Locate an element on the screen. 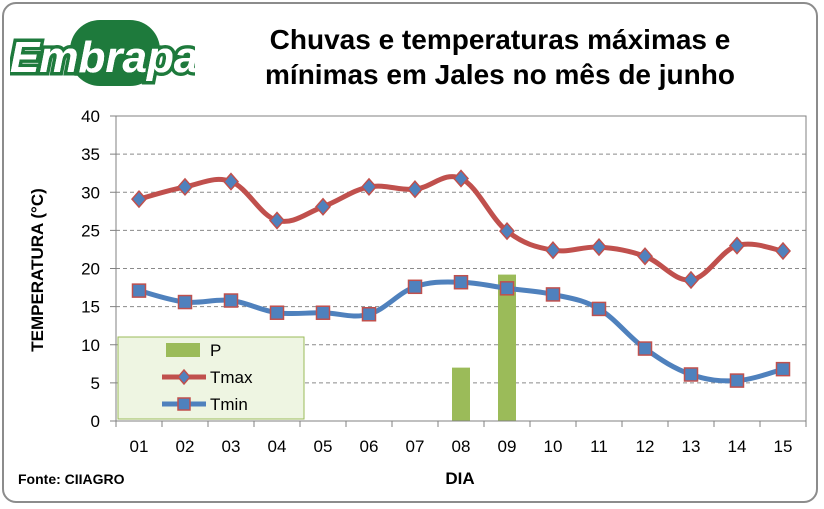 This screenshot has width=824, height=509. logo-mark is located at coordinates (115, 53).